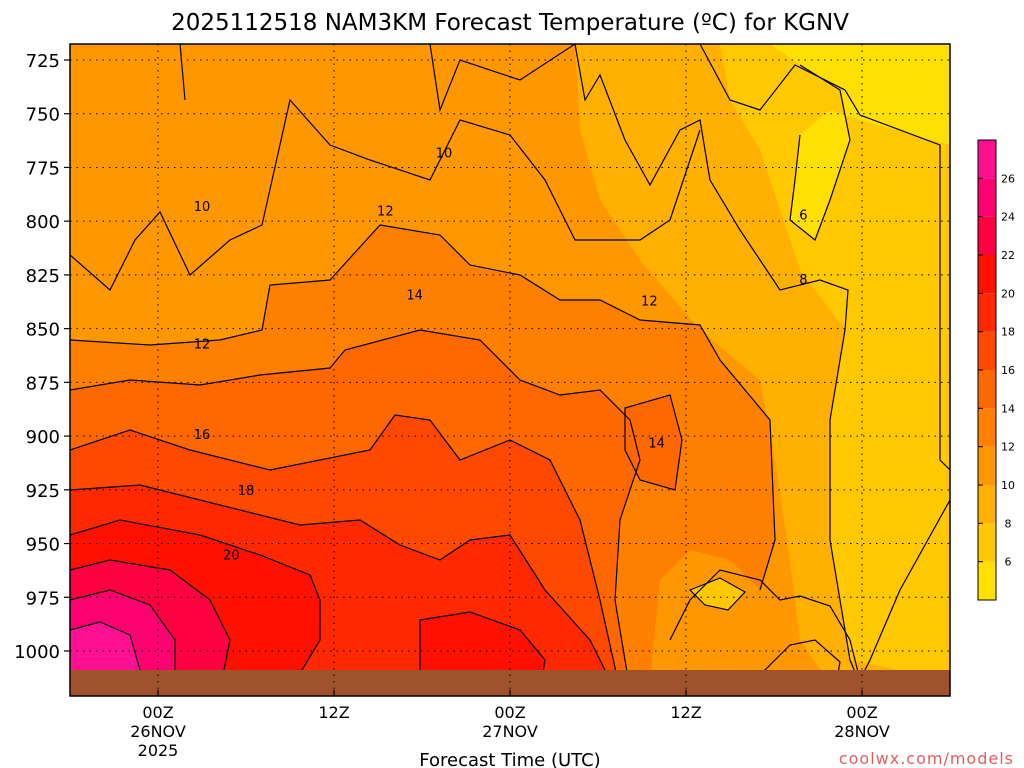 The height and width of the screenshot is (768, 1024). Describe the element at coordinates (231, 555) in the screenshot. I see `contour-label: 20` at that location.